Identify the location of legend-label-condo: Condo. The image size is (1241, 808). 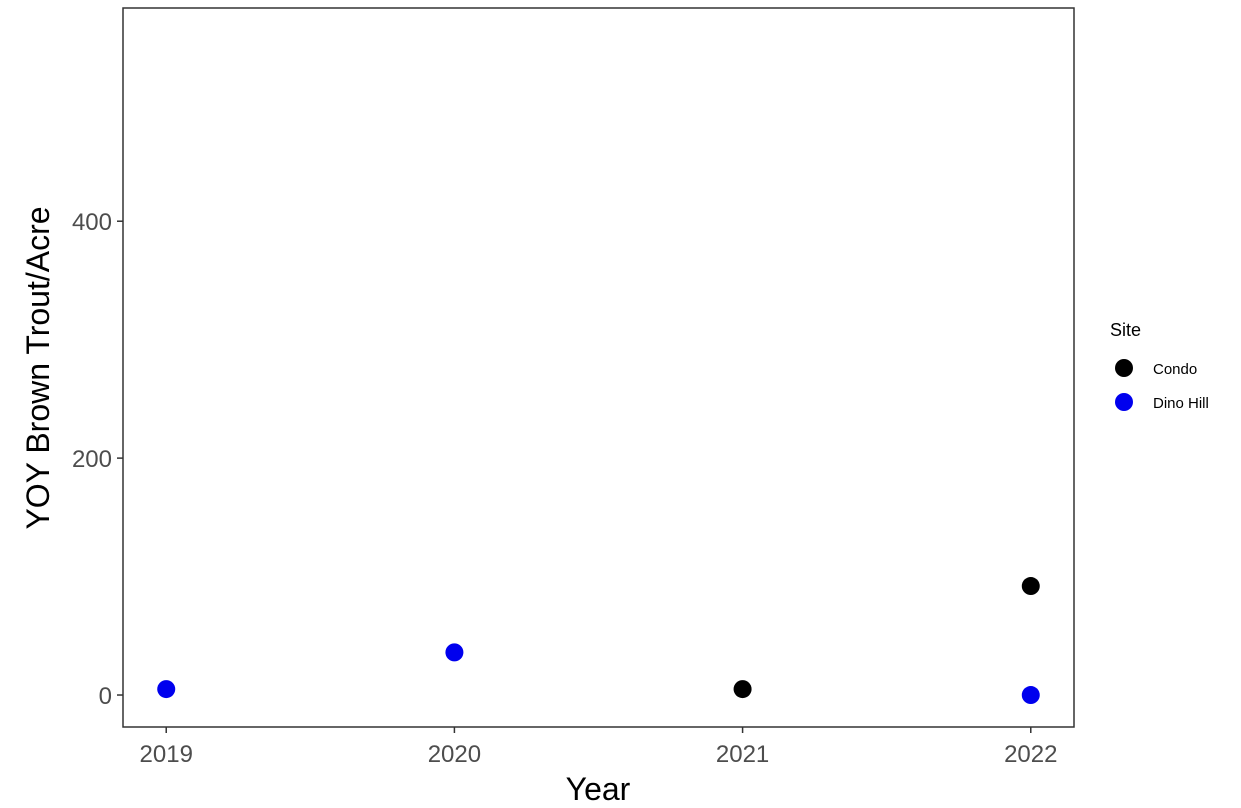
(1175, 369).